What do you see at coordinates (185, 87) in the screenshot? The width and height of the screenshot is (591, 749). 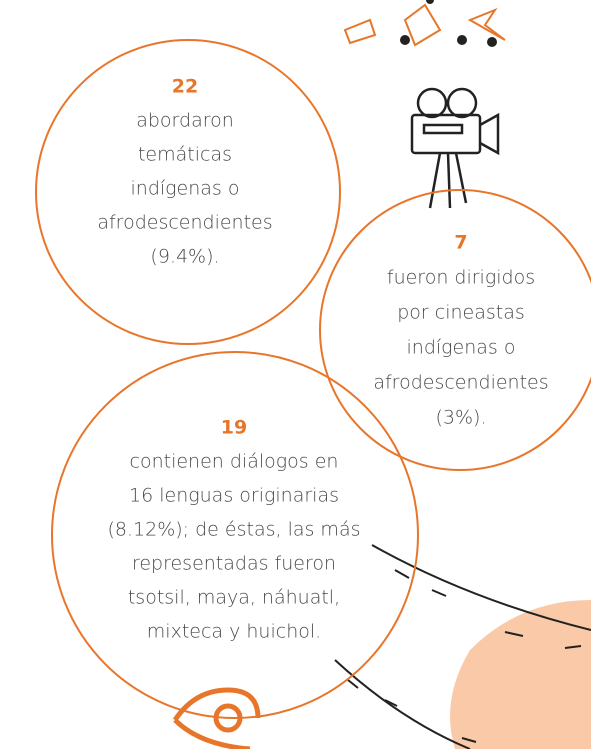 I see `stat-number: 22` at bounding box center [185, 87].